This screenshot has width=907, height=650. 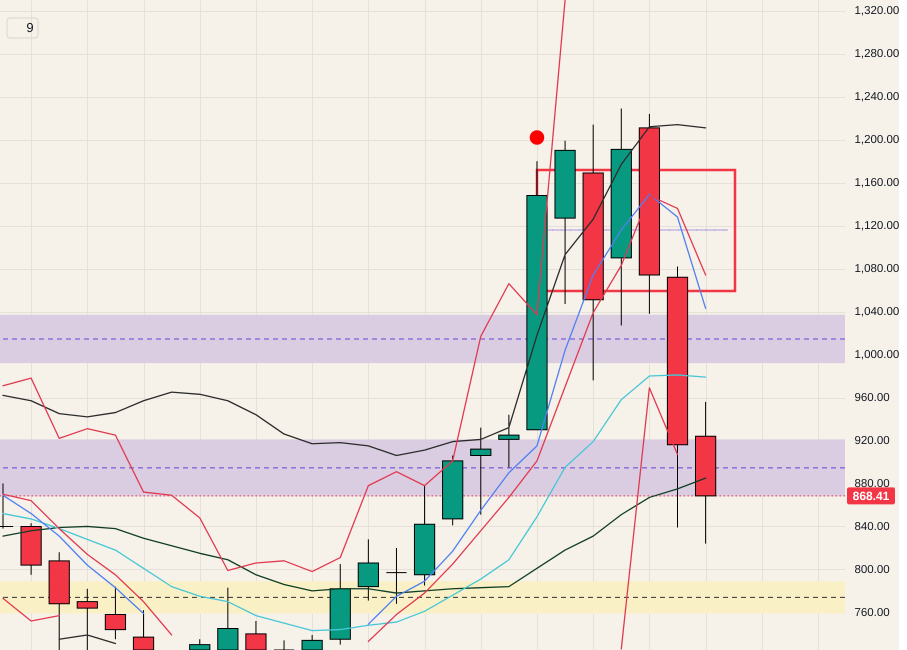 I want to click on y-tick-label: 1,080.00, so click(x=877, y=269).